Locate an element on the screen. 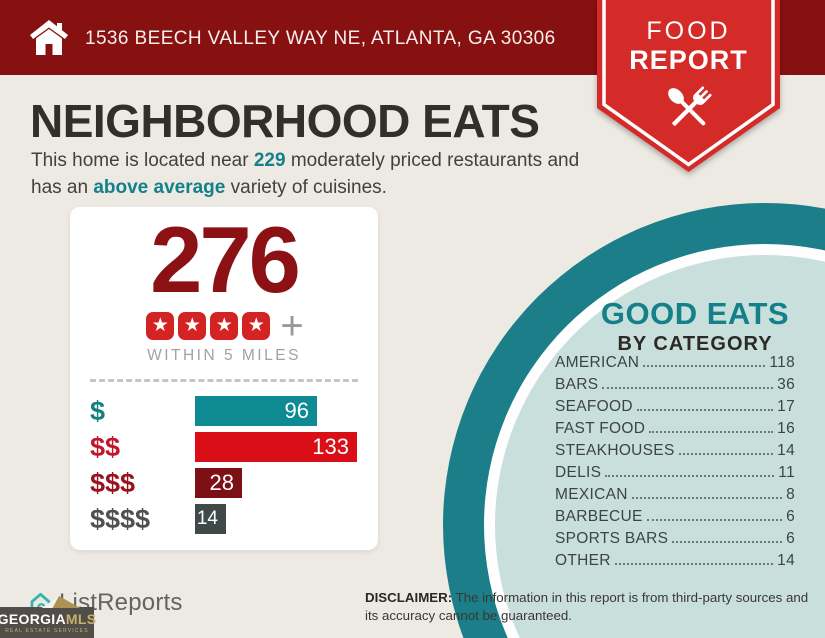  category-value: 36 is located at coordinates (786, 384).